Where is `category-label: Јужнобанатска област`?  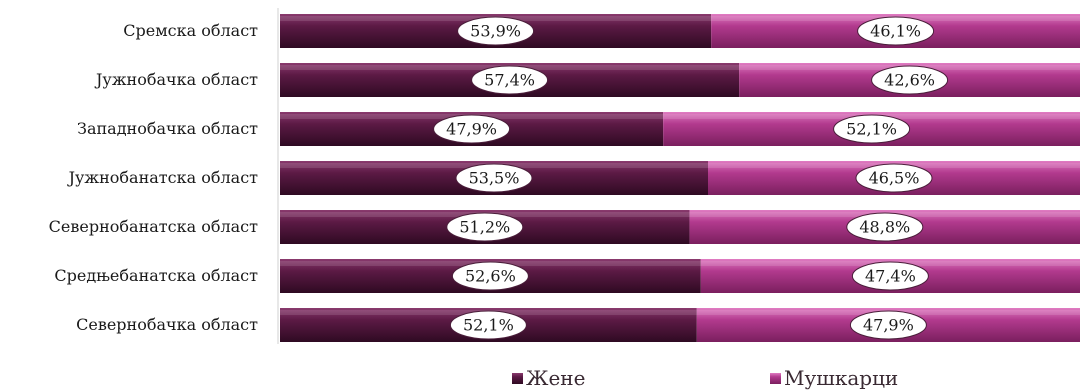
category-label: Јужнобанатска област is located at coordinates (163, 177).